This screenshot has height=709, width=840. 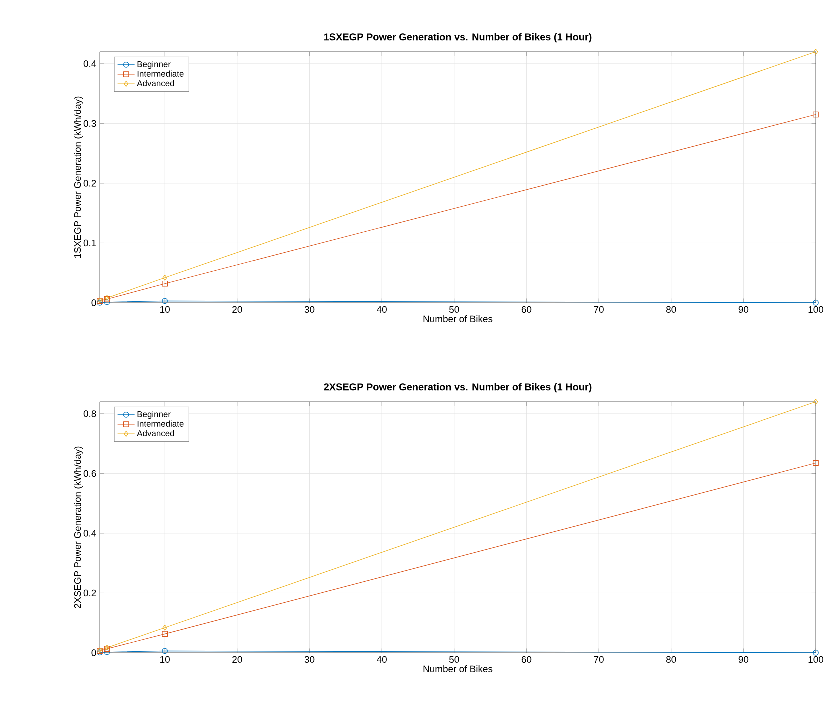 What do you see at coordinates (78, 527) in the screenshot?
I see `y-axis-title: 2XSEGP Power Generation (kWh/day)` at bounding box center [78, 527].